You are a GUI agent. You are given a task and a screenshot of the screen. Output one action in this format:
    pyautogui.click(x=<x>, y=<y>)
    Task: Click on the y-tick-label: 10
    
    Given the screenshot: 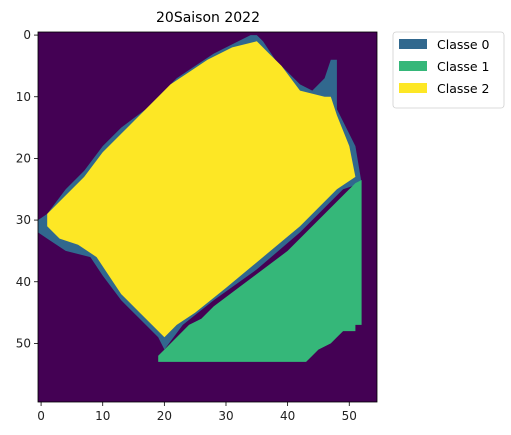 What is the action you would take?
    pyautogui.click(x=23, y=97)
    